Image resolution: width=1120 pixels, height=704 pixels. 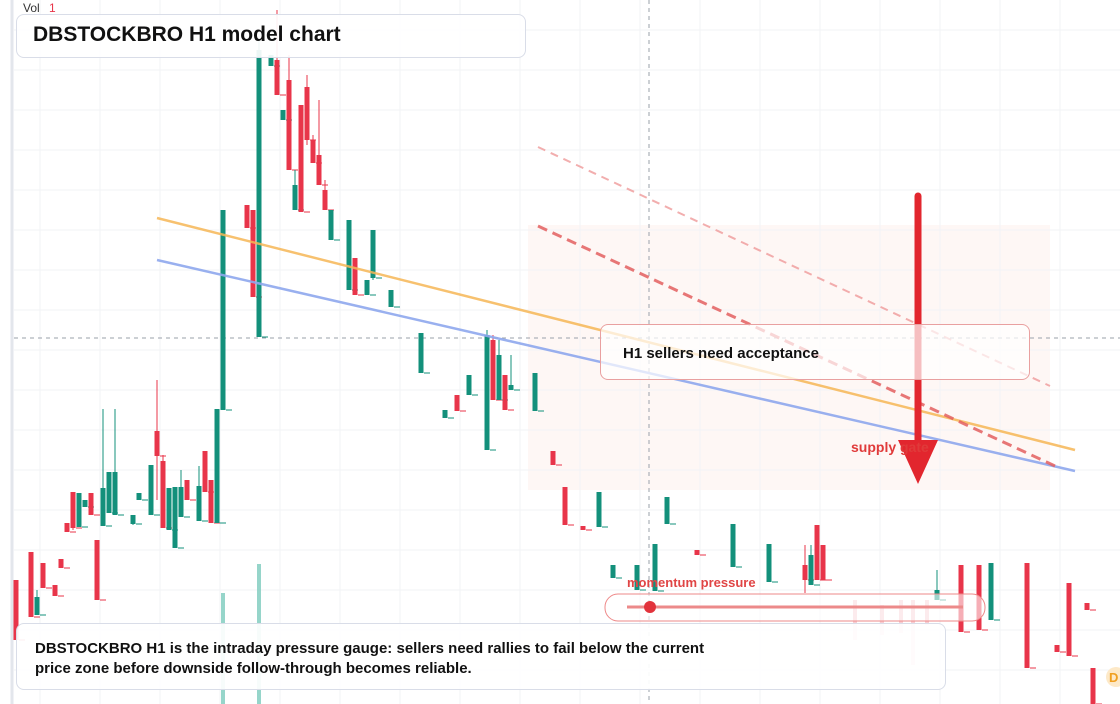 What do you see at coordinates (691, 582) in the screenshot?
I see `momentum-label: momentum pressure` at bounding box center [691, 582].